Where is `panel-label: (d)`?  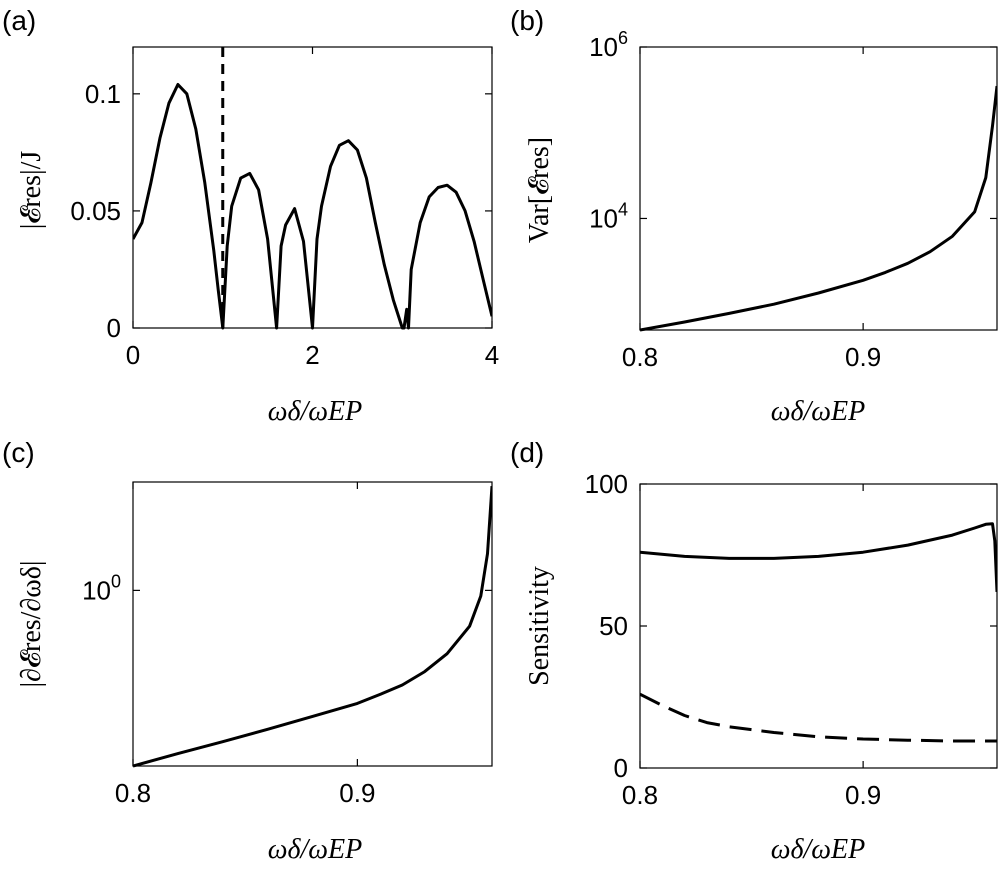 panel-label: (d) is located at coordinates (527, 452).